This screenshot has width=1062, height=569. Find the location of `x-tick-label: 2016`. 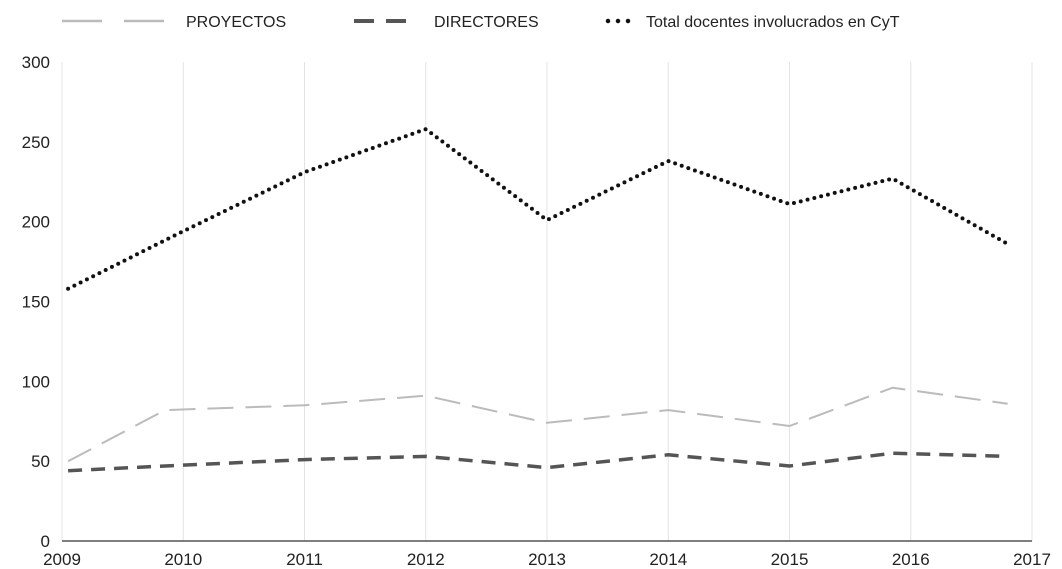

x-tick-label: 2016 is located at coordinates (911, 559).